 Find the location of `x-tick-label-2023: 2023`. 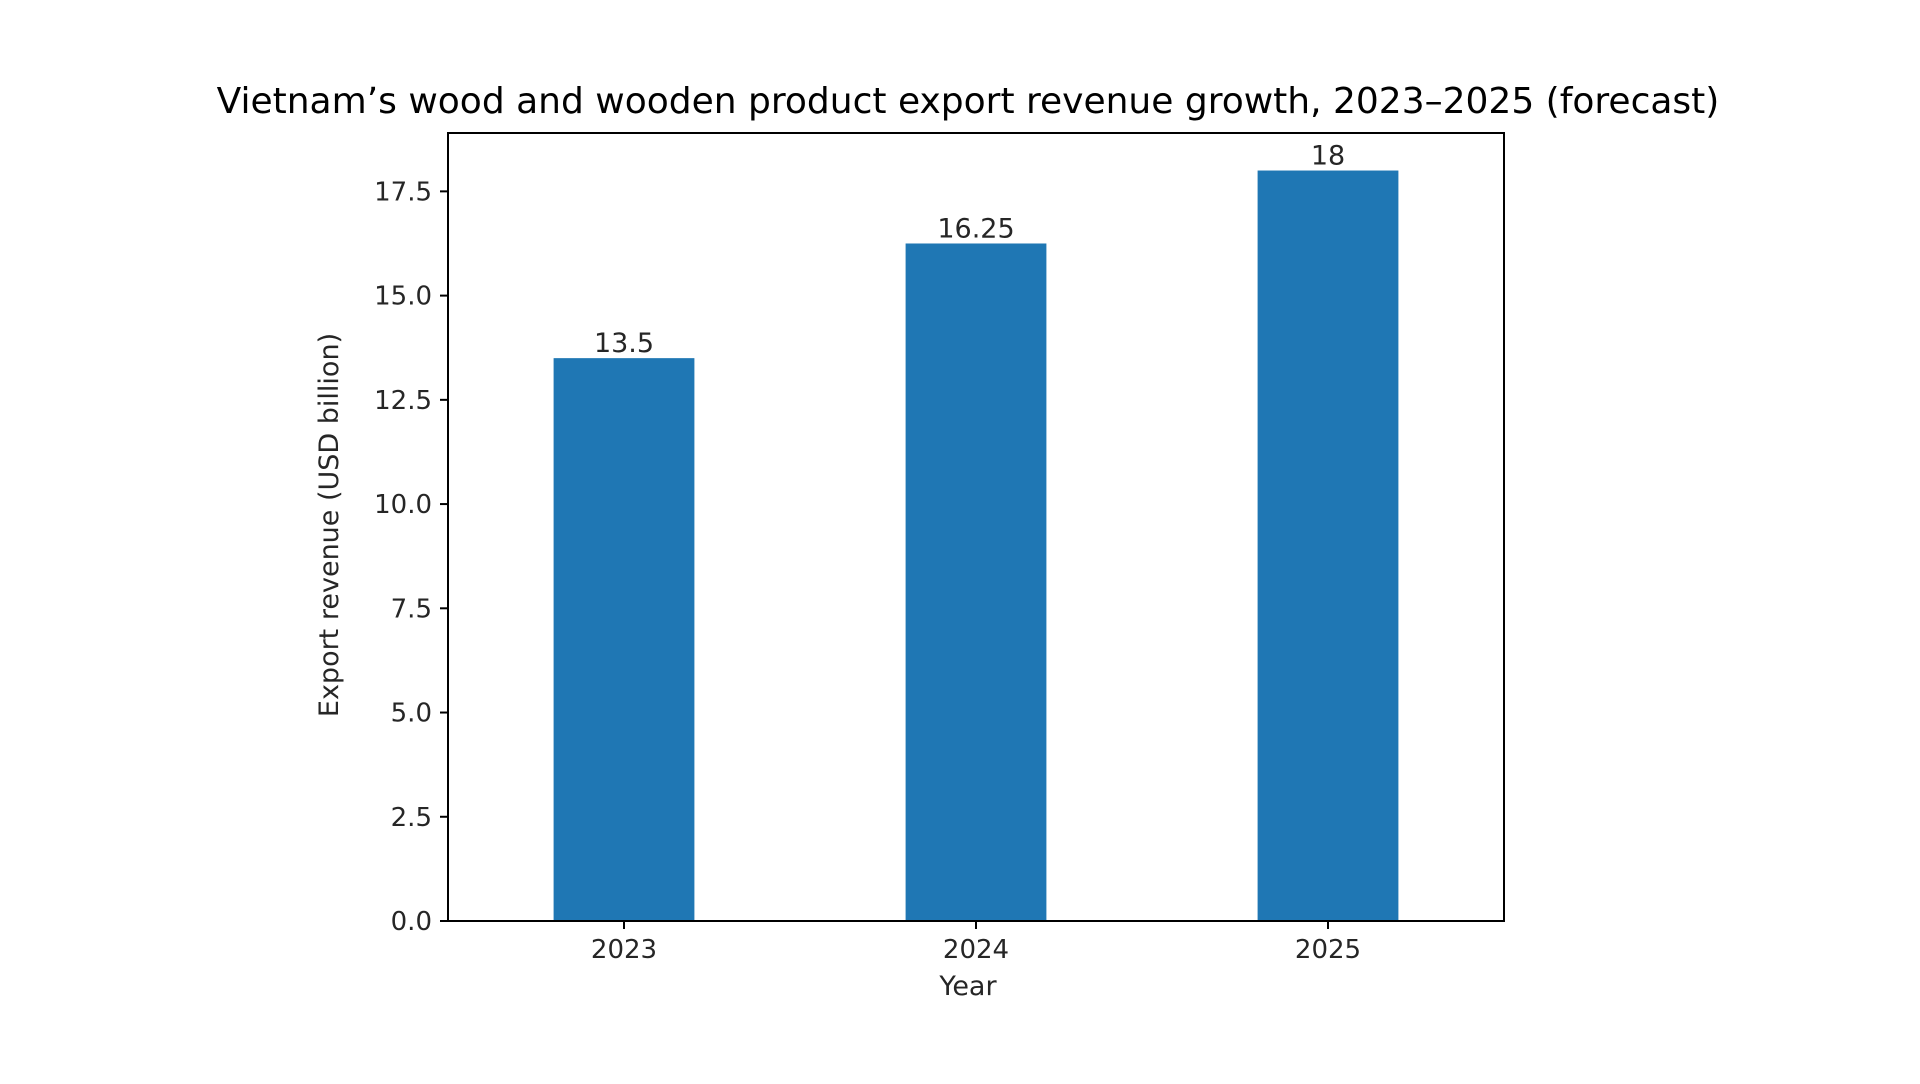

x-tick-label-2023: 2023 is located at coordinates (624, 950).